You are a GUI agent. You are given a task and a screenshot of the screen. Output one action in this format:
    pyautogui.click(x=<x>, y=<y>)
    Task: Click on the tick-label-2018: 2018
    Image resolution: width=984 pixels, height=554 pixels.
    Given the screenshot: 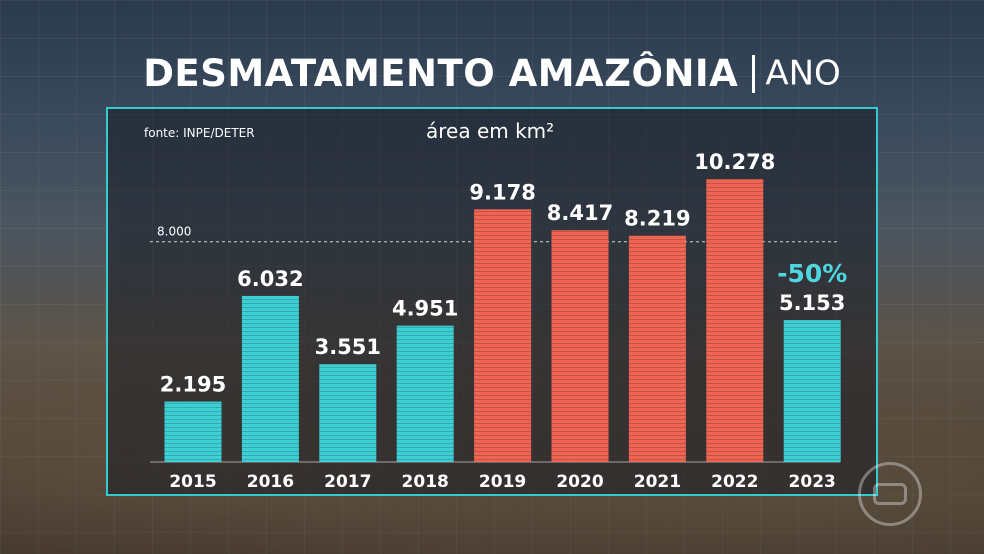 What is the action you would take?
    pyautogui.click(x=425, y=482)
    